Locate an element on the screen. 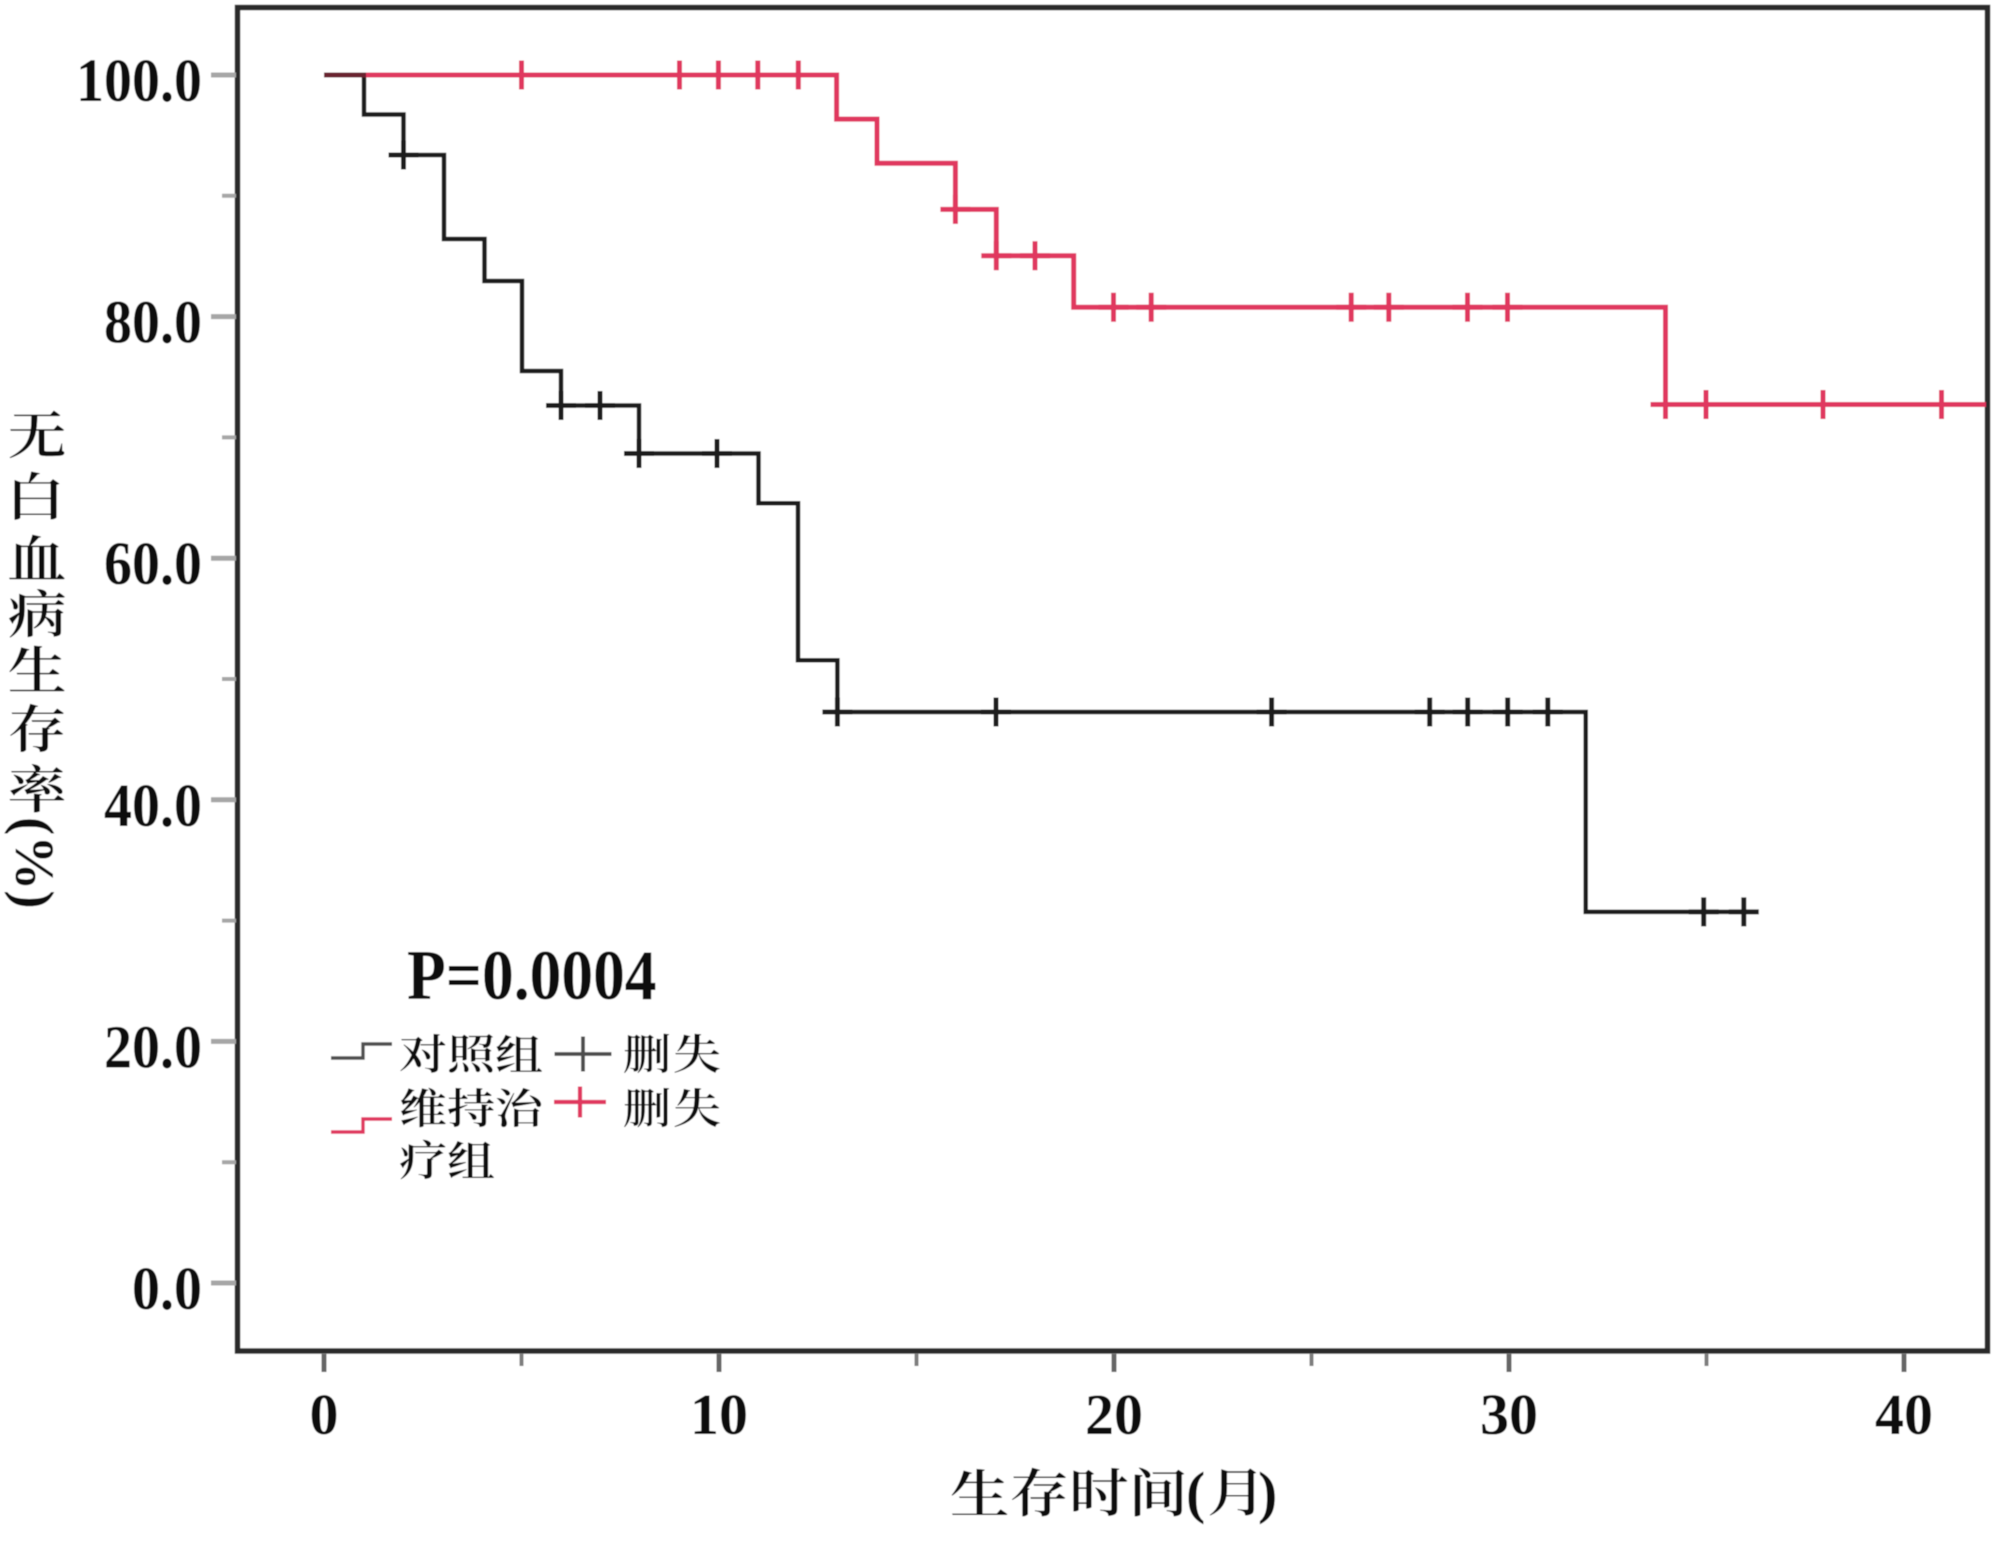  svg-text: 60.0 is located at coordinates (153, 564).